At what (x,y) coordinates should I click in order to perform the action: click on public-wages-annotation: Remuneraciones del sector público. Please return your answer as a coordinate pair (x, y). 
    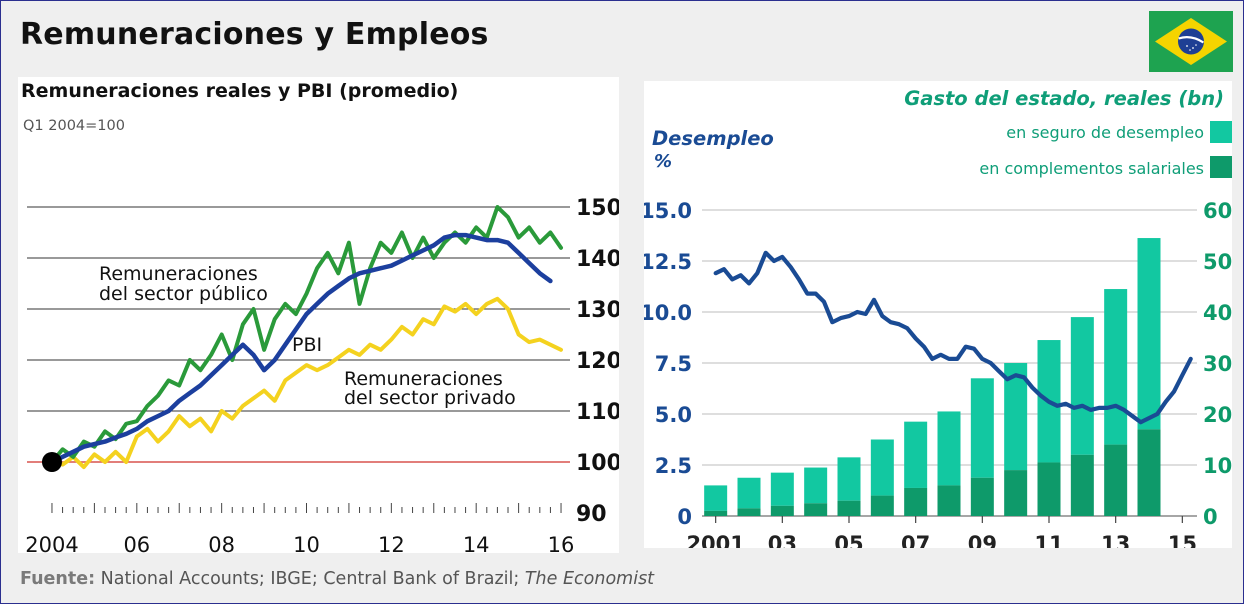
    Looking at the image, I should click on (183, 284).